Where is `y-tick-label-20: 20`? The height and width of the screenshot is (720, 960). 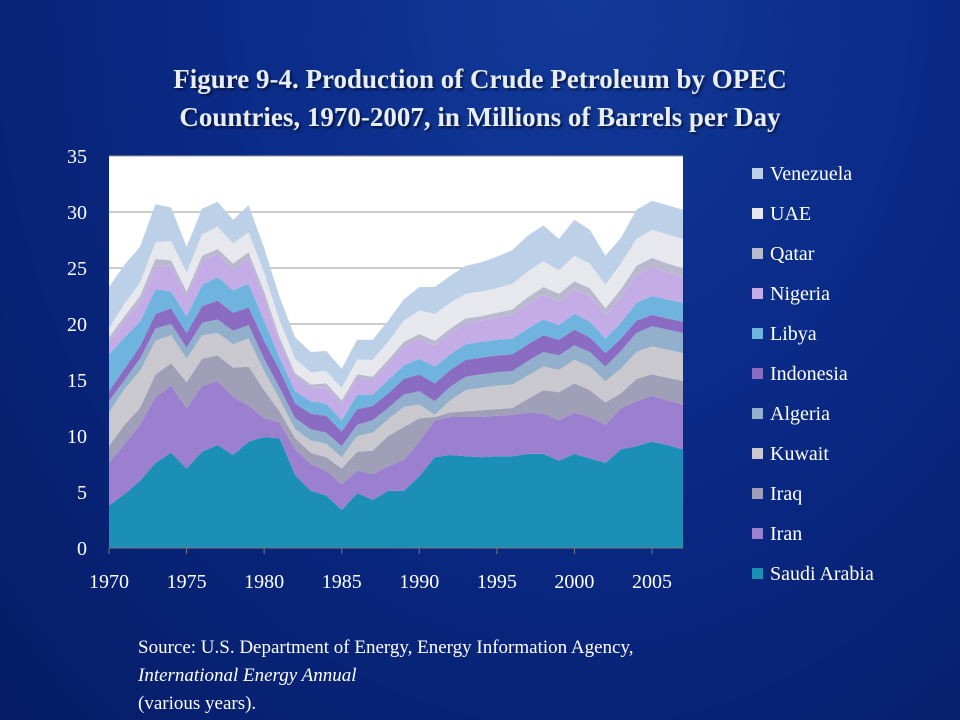 y-tick-label-20: 20 is located at coordinates (77, 325).